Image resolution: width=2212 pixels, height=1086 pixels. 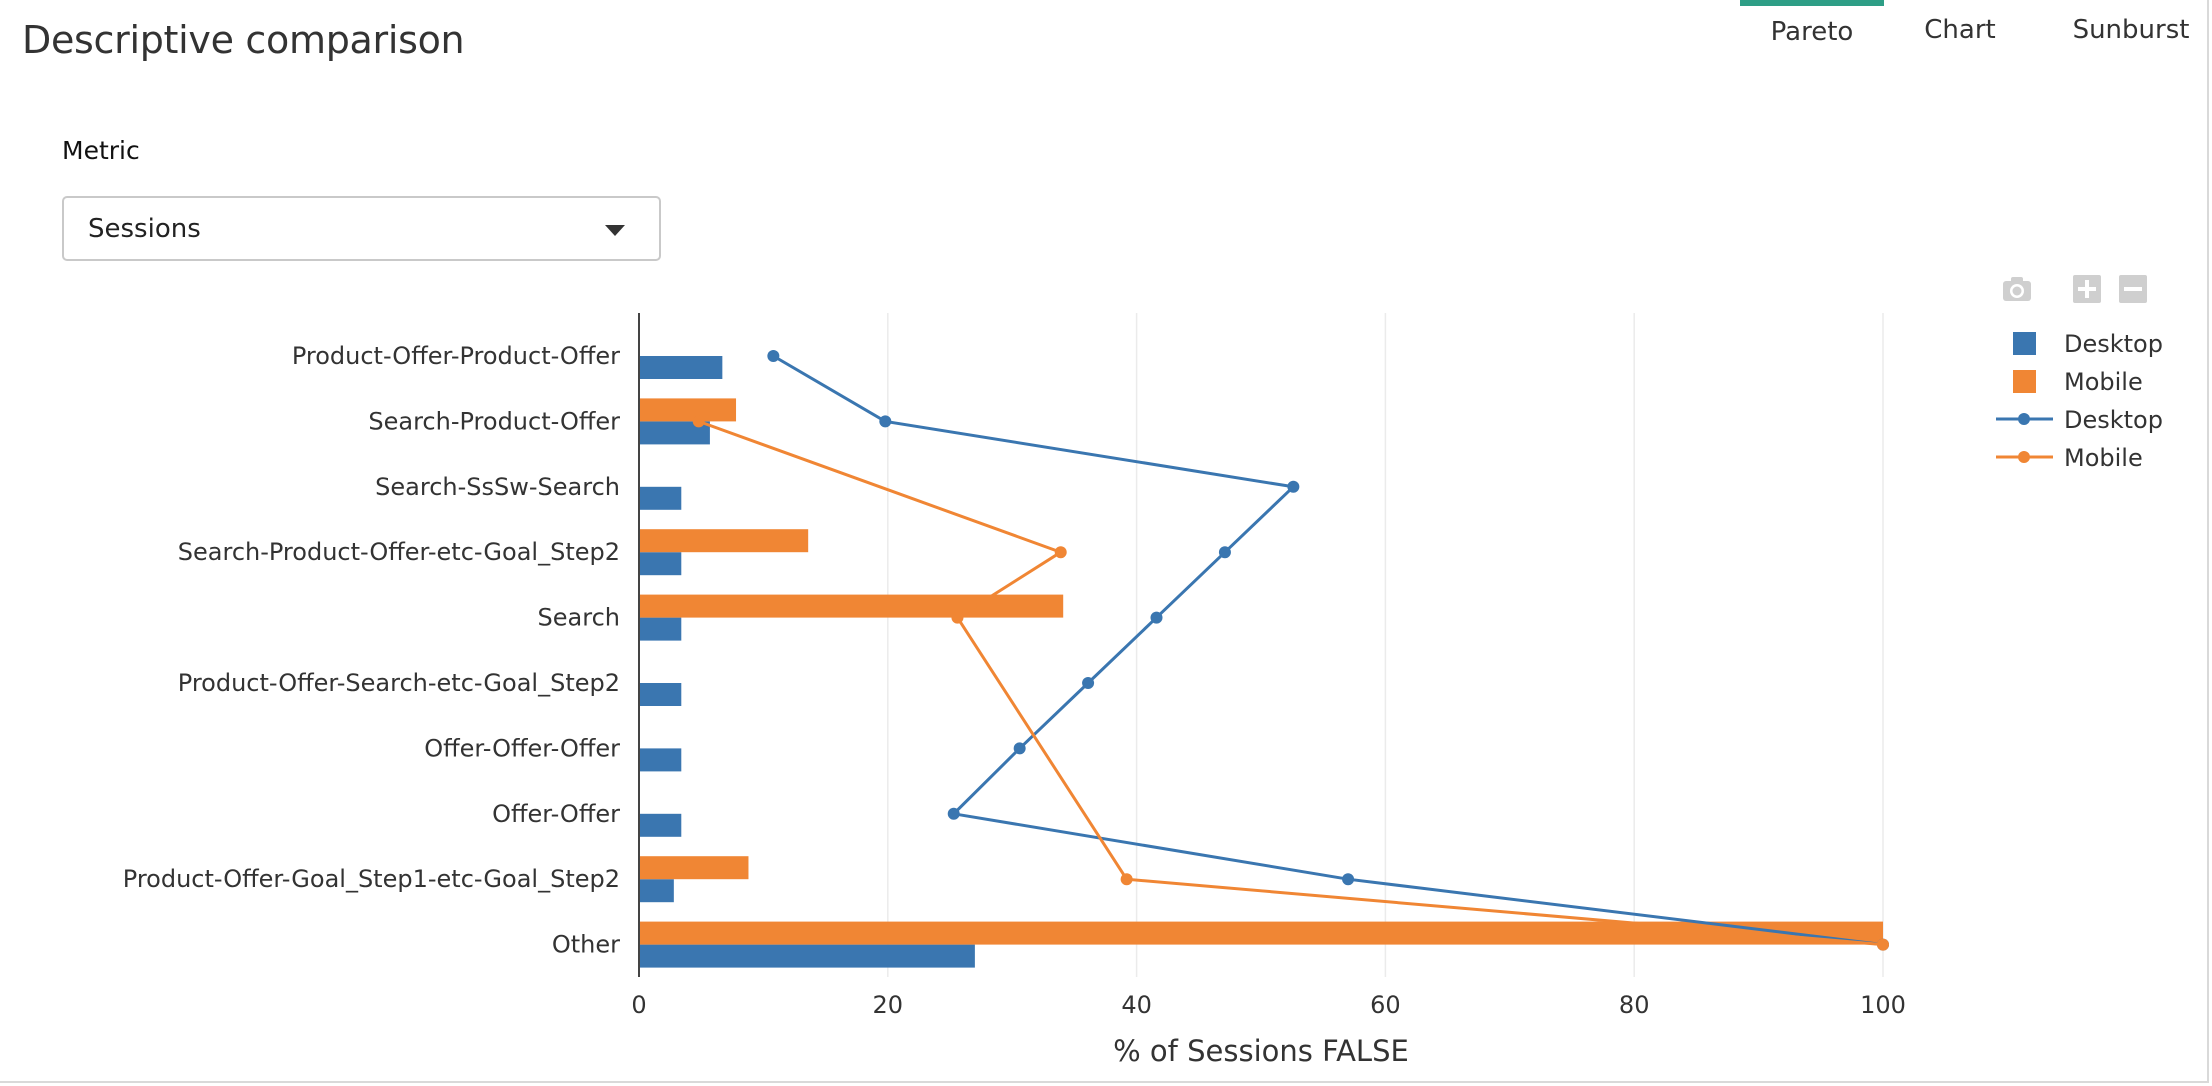 What do you see at coordinates (1261, 1051) in the screenshot?
I see `x-axis-title: % of Sessions FALSE` at bounding box center [1261, 1051].